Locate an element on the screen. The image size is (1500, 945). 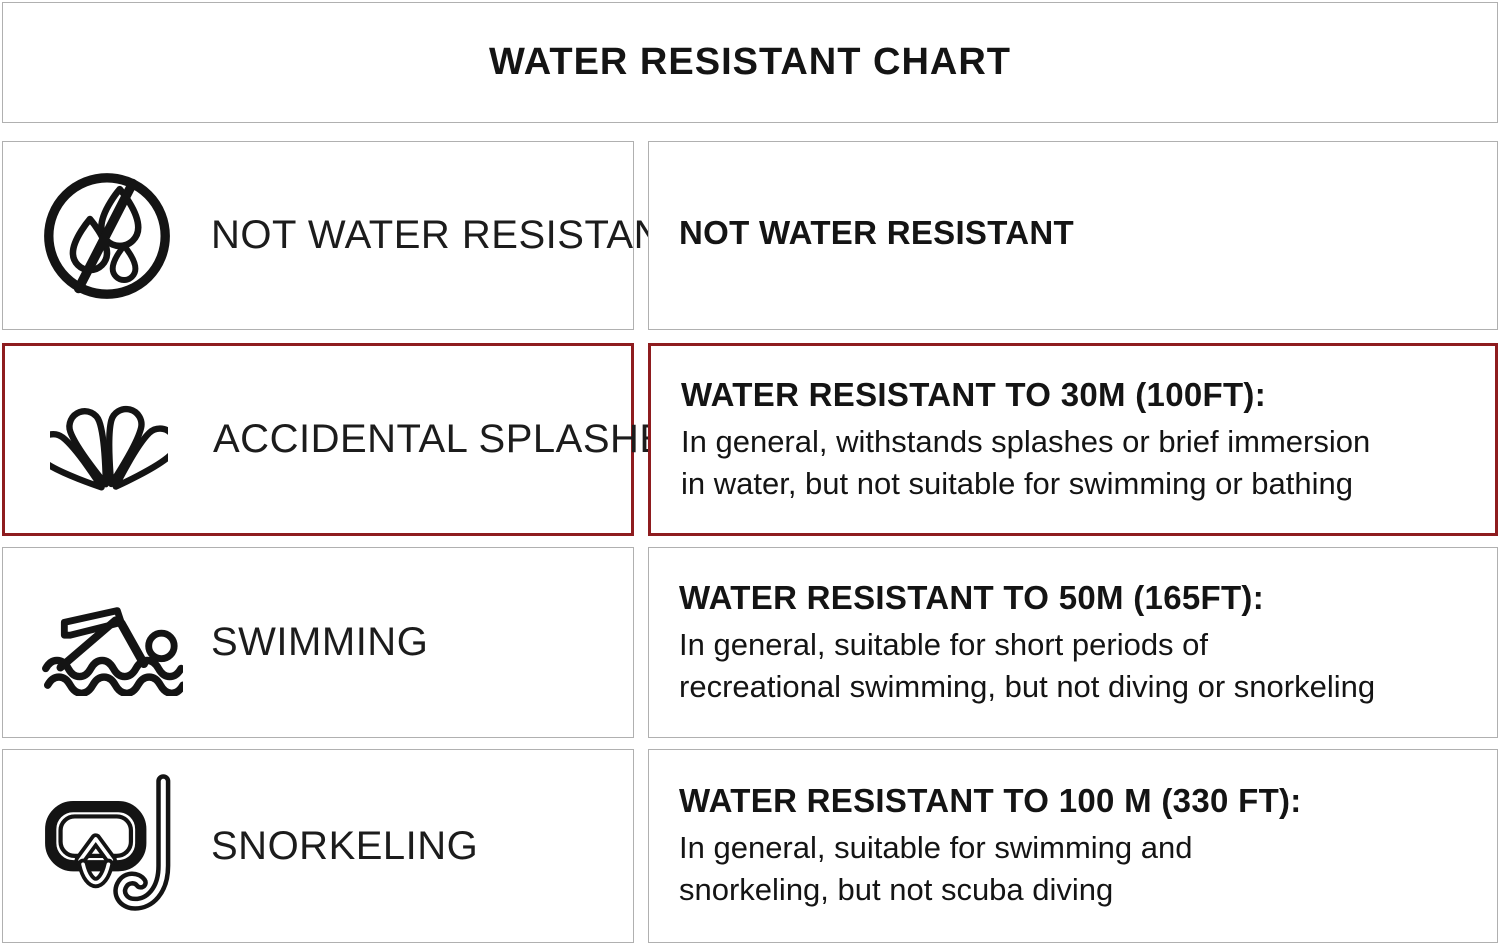
no-water-icon is located at coordinates (107, 236).